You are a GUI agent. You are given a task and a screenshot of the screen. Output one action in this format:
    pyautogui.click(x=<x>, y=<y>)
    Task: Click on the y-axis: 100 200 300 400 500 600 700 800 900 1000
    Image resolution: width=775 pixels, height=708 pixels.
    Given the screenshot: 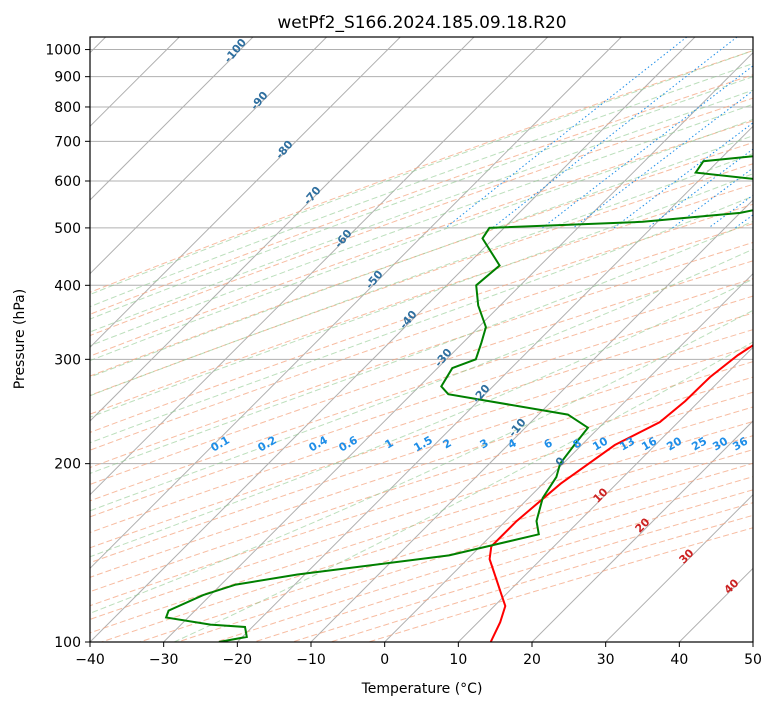 What is the action you would take?
    pyautogui.click(x=67, y=347)
    